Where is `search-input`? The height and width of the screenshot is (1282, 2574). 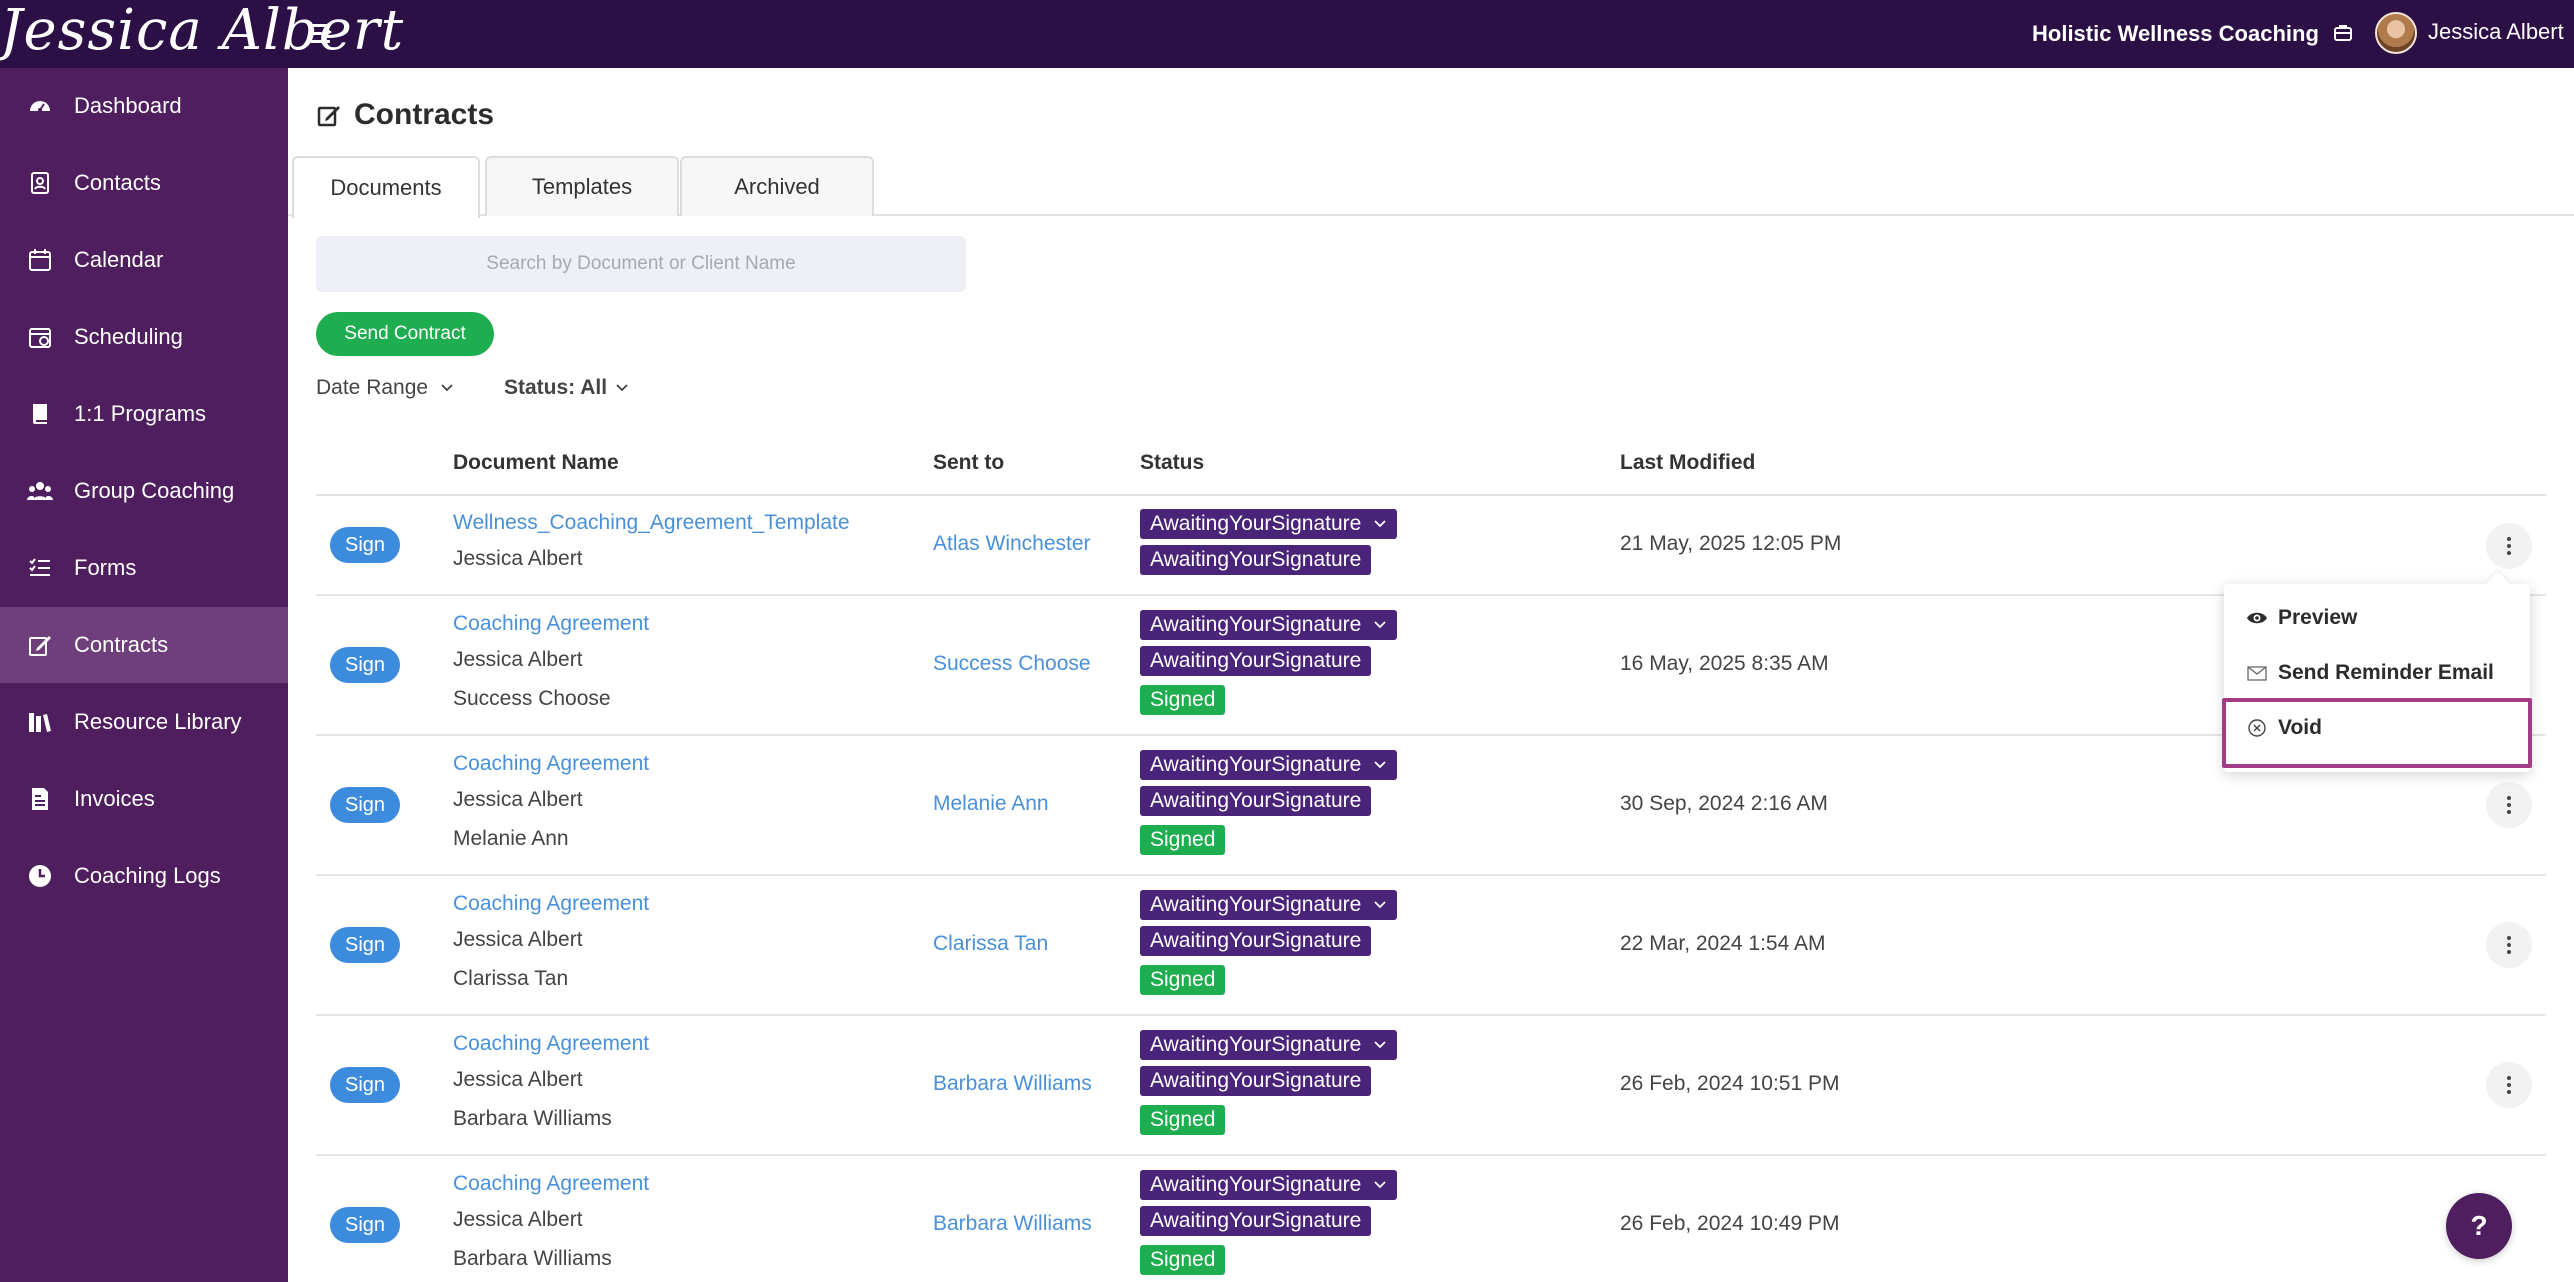 search-input is located at coordinates (641, 264).